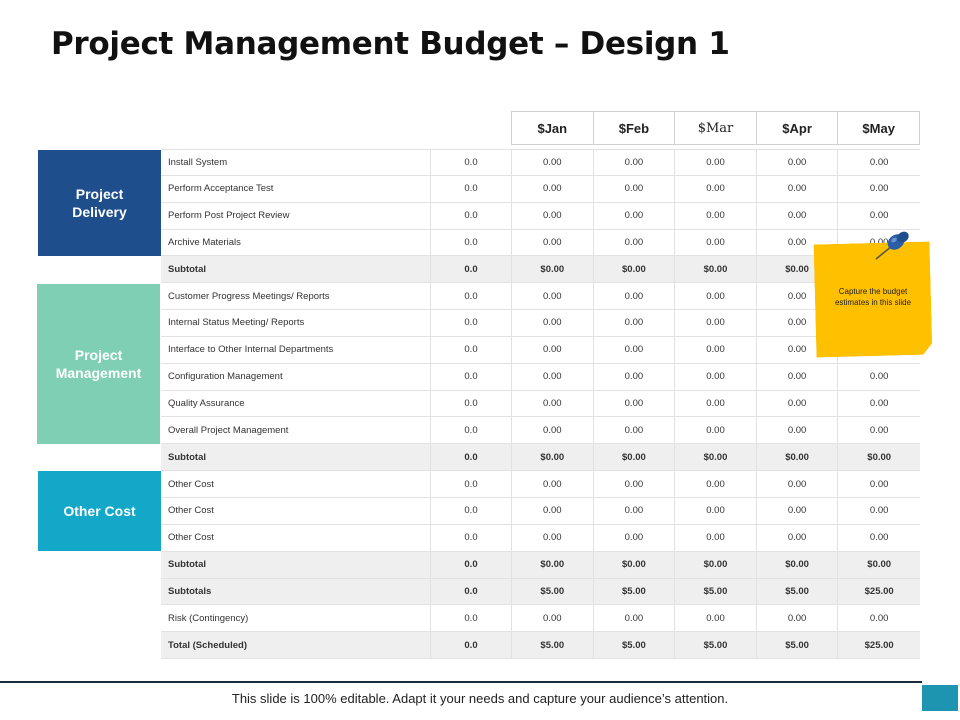 This screenshot has width=960, height=720. Describe the element at coordinates (553, 128) in the screenshot. I see `month-jan-header: $Jan` at that location.